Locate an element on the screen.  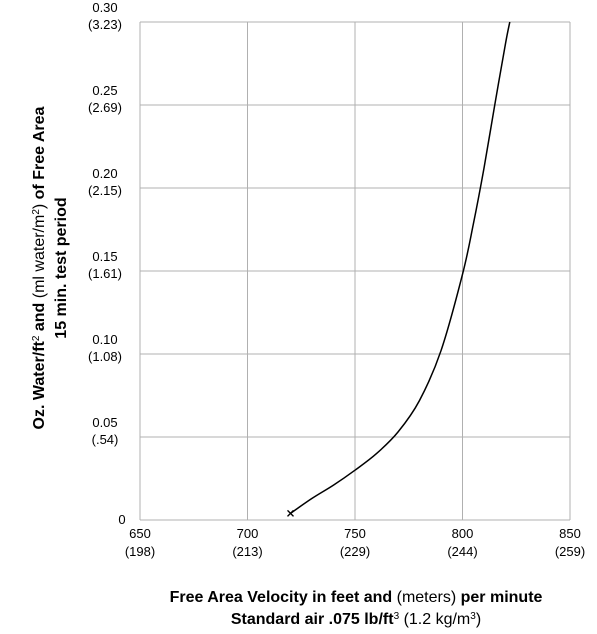
y-tick-label: 0.10 is located at coordinates (104, 339).